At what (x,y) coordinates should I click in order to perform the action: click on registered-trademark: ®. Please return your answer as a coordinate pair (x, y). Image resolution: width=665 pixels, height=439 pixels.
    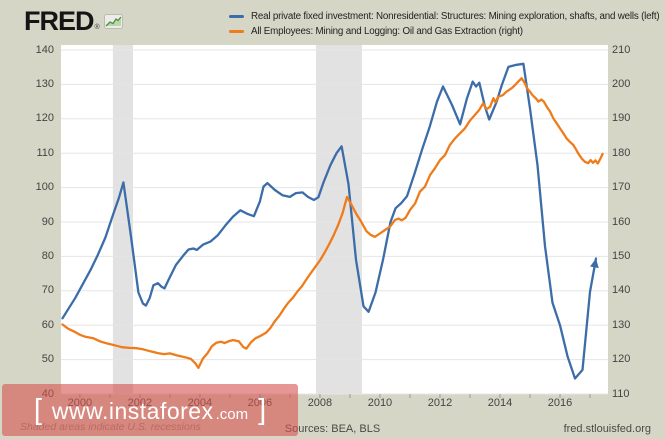
    Looking at the image, I should click on (97, 27).